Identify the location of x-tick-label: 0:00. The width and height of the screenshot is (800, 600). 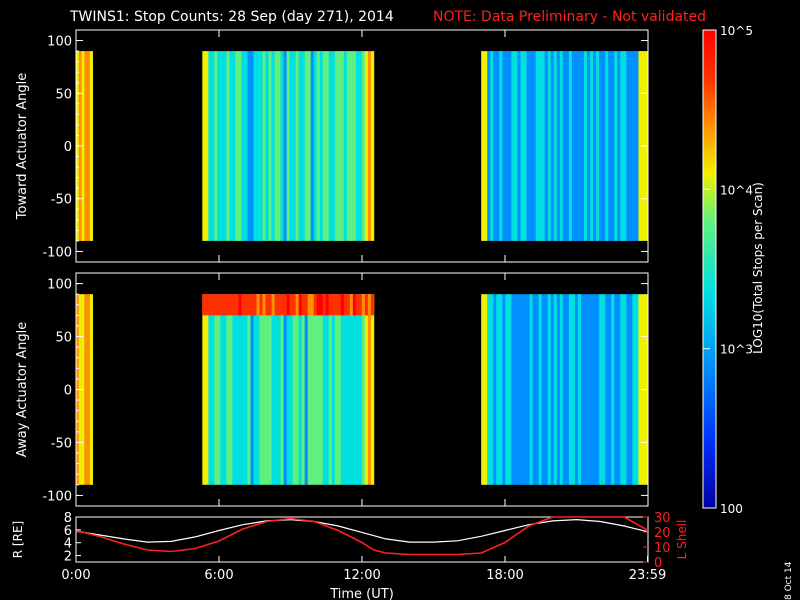
(75, 575).